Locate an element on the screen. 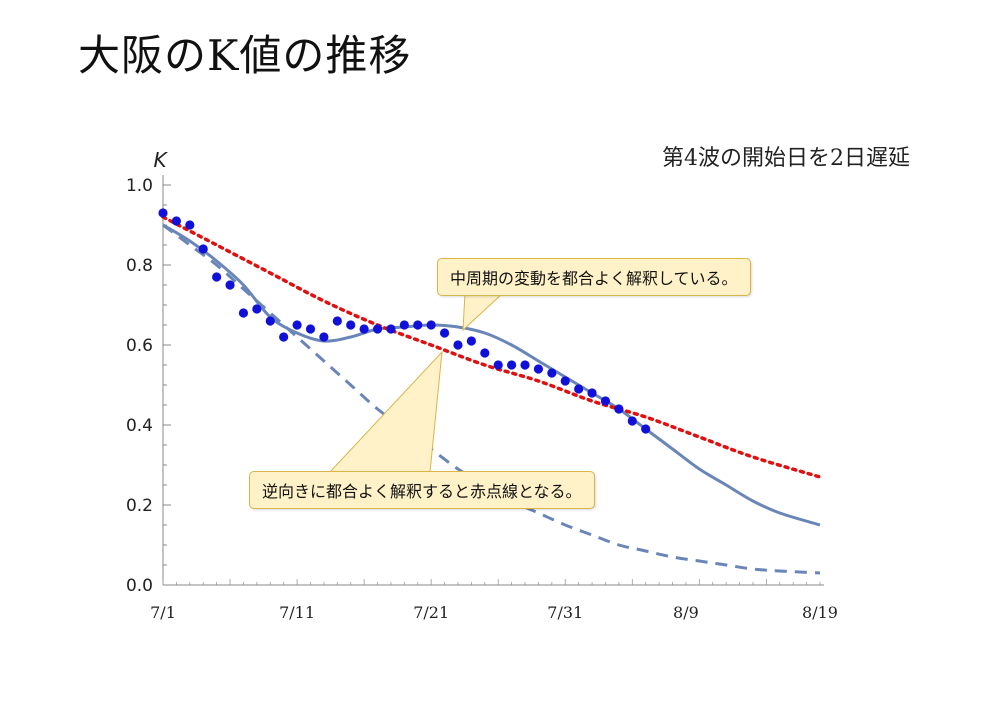  y-tick-label: 0.0 is located at coordinates (139, 586).